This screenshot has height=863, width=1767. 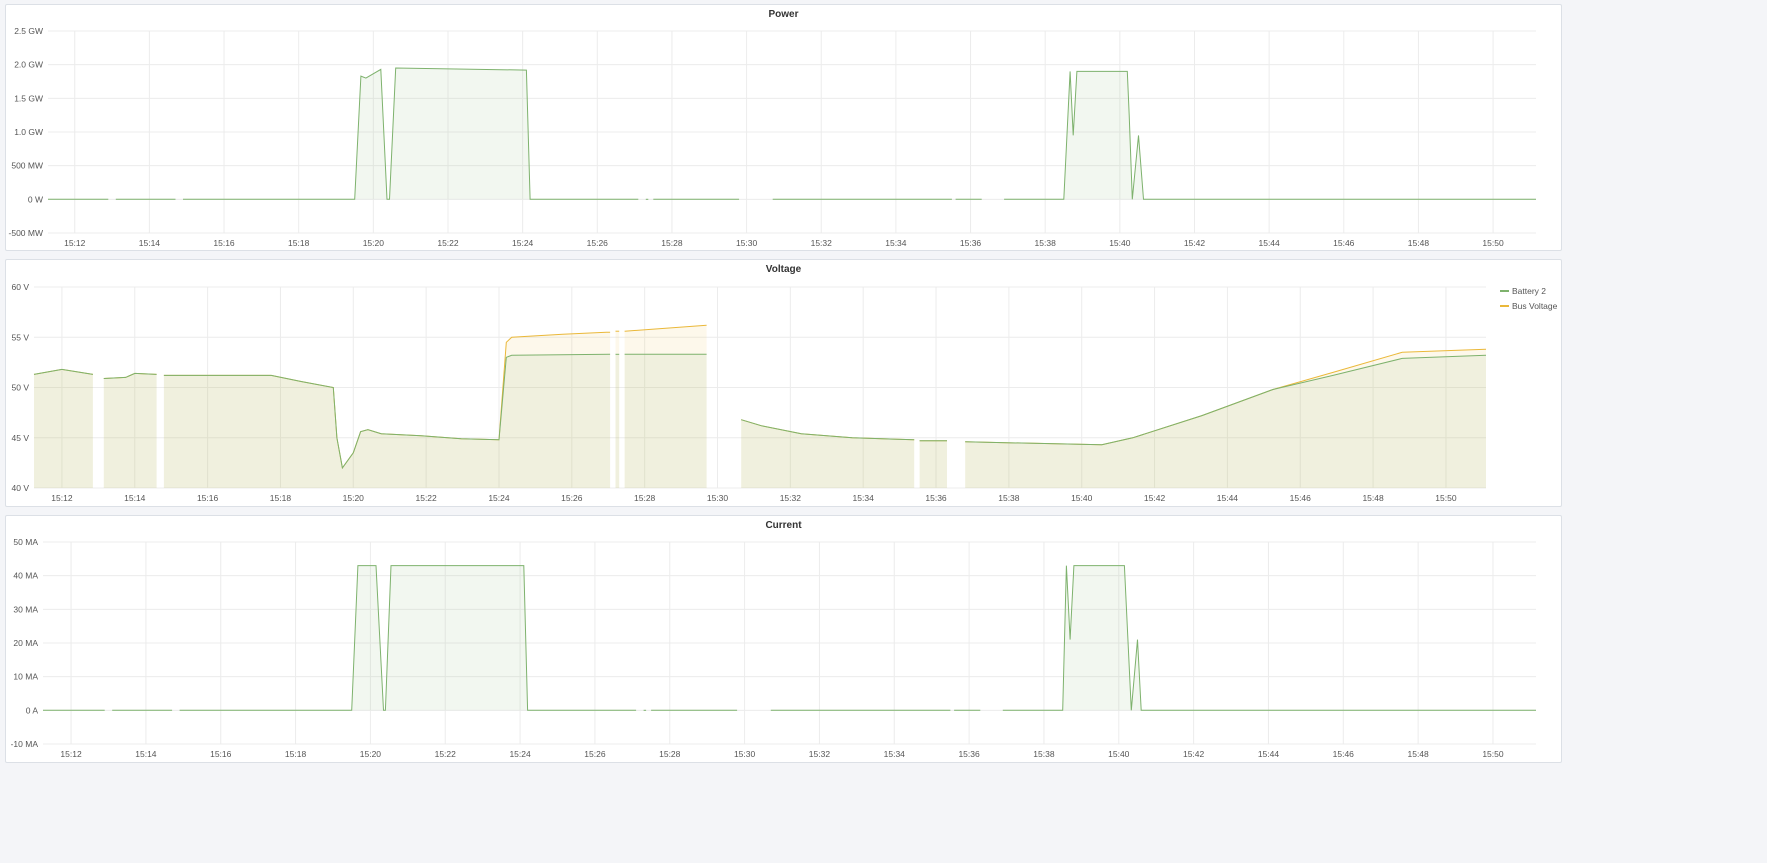 What do you see at coordinates (783, 269) in the screenshot?
I see `panel-title: Voltage` at bounding box center [783, 269].